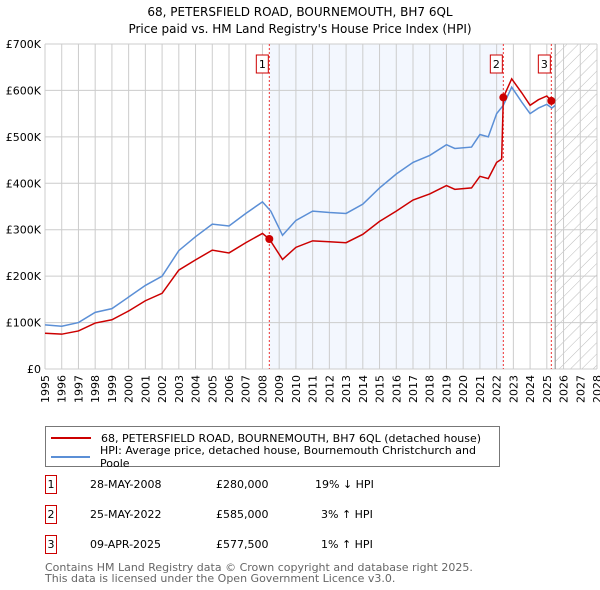 Image resolution: width=600 pixels, height=590 pixels. I want to click on y-tick-label: £400K, so click(24, 183).